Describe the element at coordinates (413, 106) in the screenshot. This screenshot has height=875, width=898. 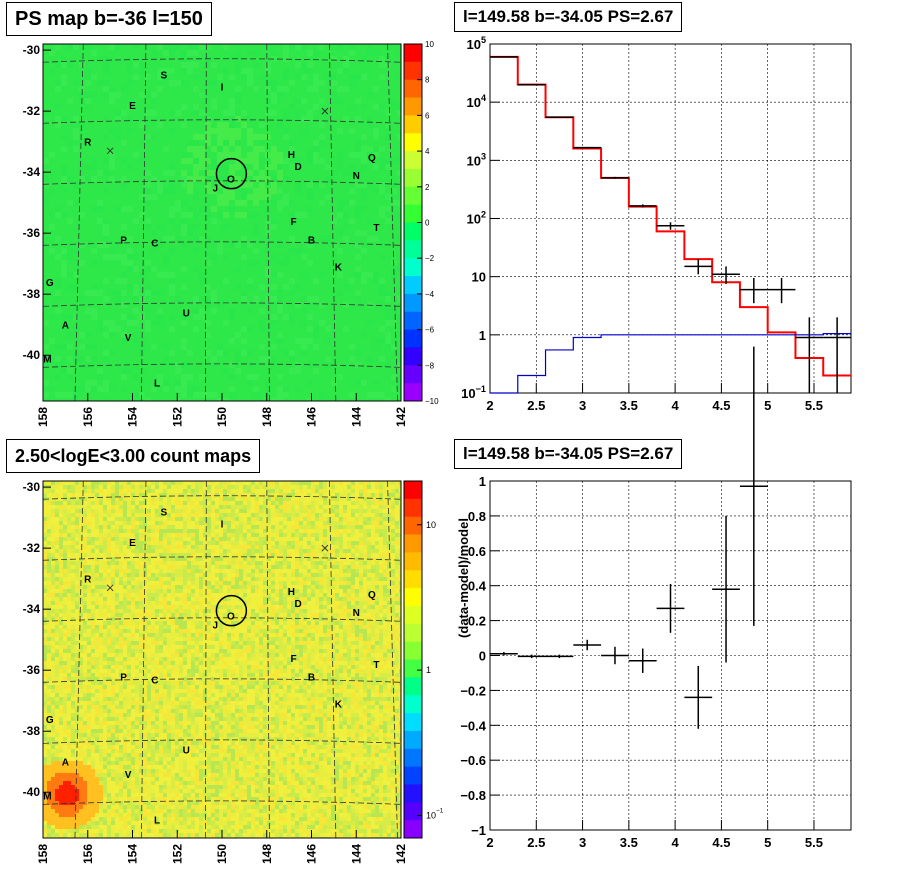
I see `ps-colorbar-band` at that location.